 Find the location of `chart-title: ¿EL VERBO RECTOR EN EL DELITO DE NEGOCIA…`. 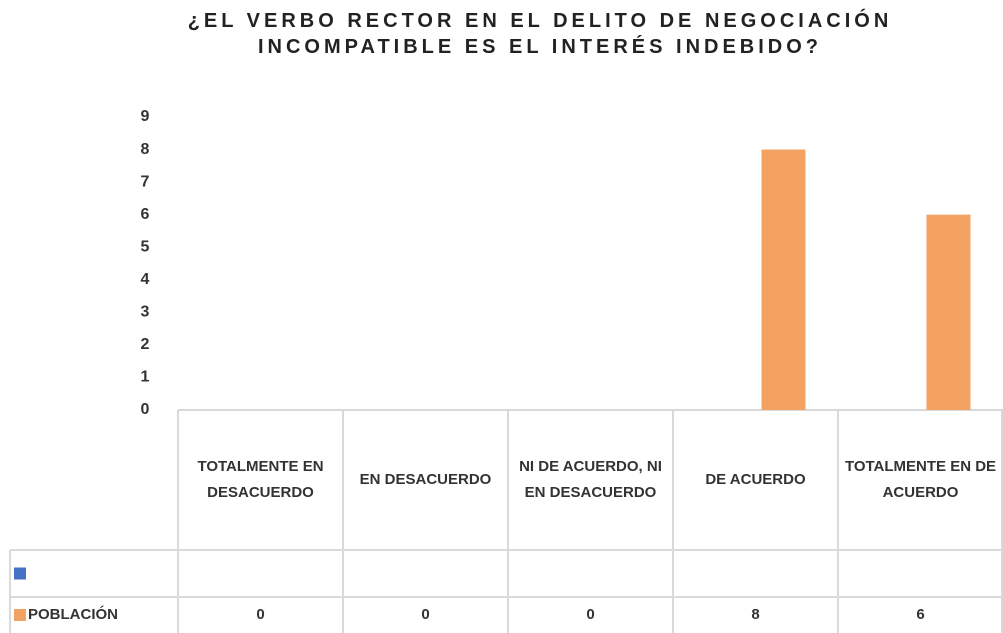

chart-title: ¿EL VERBO RECTOR EN EL DELITO DE NEGOCIA… is located at coordinates (540, 34).